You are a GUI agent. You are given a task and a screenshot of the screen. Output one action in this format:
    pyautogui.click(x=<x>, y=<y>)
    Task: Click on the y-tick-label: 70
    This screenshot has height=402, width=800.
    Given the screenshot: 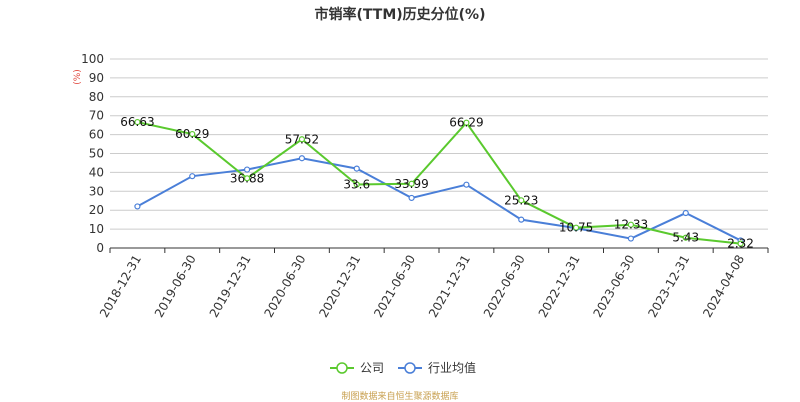 What is the action you would take?
    pyautogui.click(x=96, y=116)
    